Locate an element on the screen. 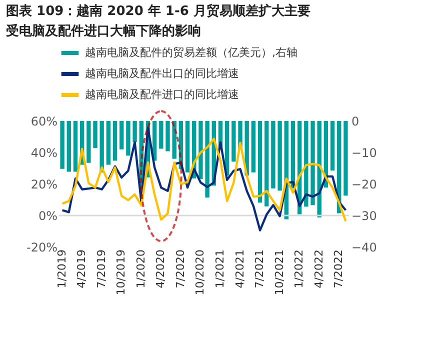 The width and height of the screenshot is (425, 345). y2-tick-label: −20 is located at coordinates (364, 185).